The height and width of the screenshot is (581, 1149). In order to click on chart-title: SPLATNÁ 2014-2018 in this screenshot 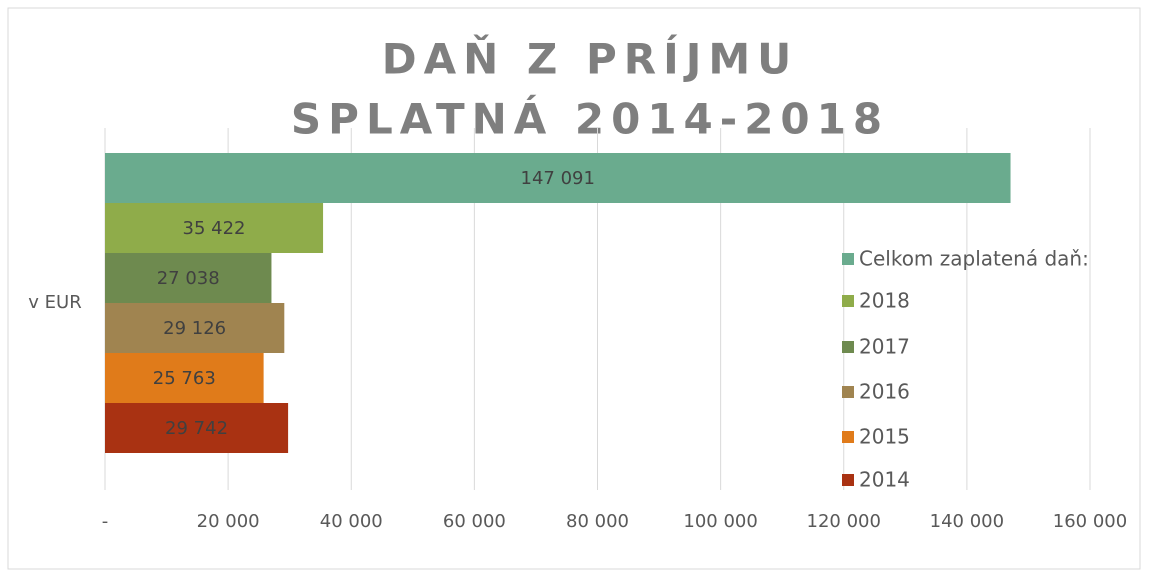, I will do `click(590, 119)`.